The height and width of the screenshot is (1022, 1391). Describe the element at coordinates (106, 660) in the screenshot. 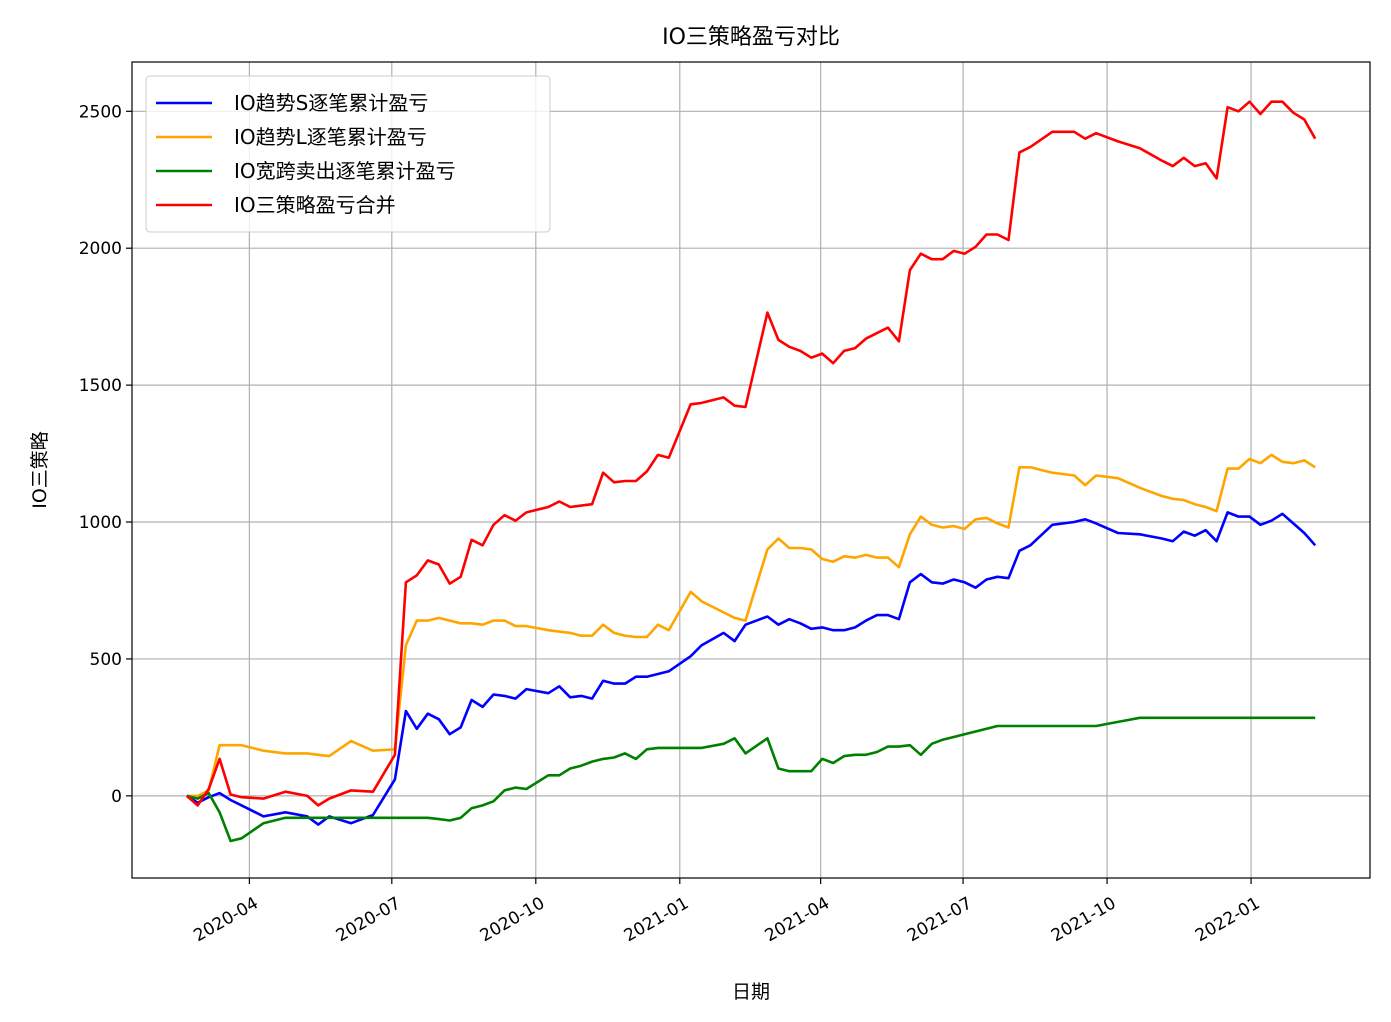

I see `y-tick-label: 500` at that location.